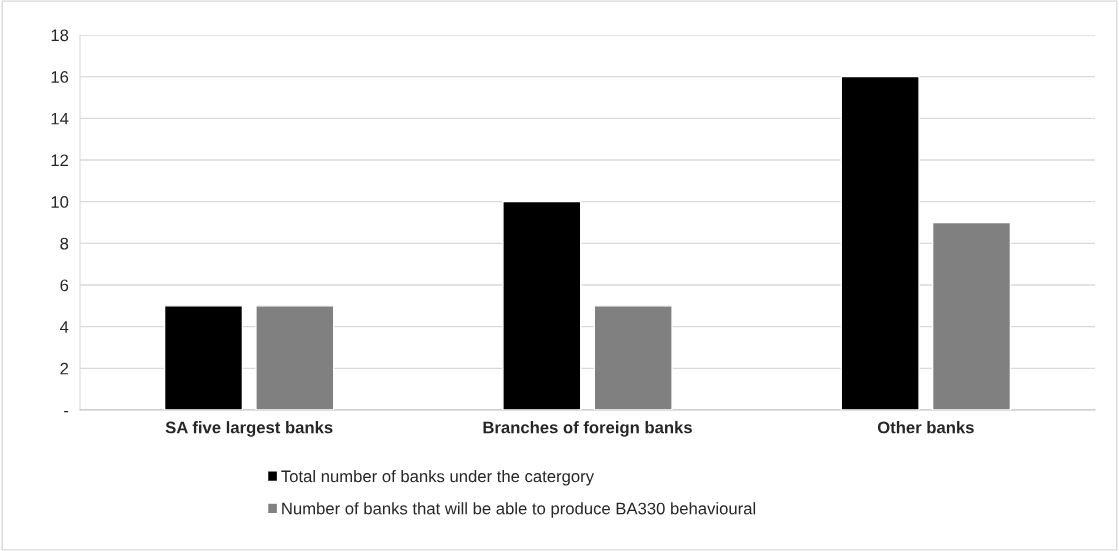 This screenshot has height=551, width=1119. Describe the element at coordinates (249, 429) in the screenshot. I see `x-tick-label: SA five largest banks` at that location.